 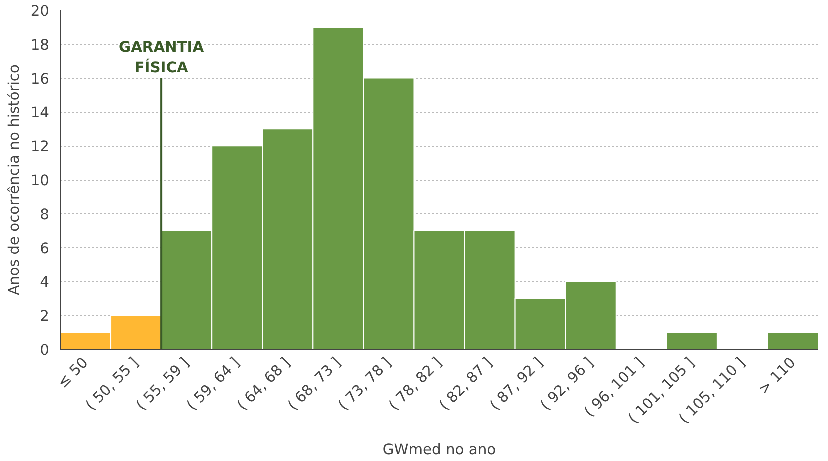 I want to click on y-tick-label: 18, so click(x=40, y=45).